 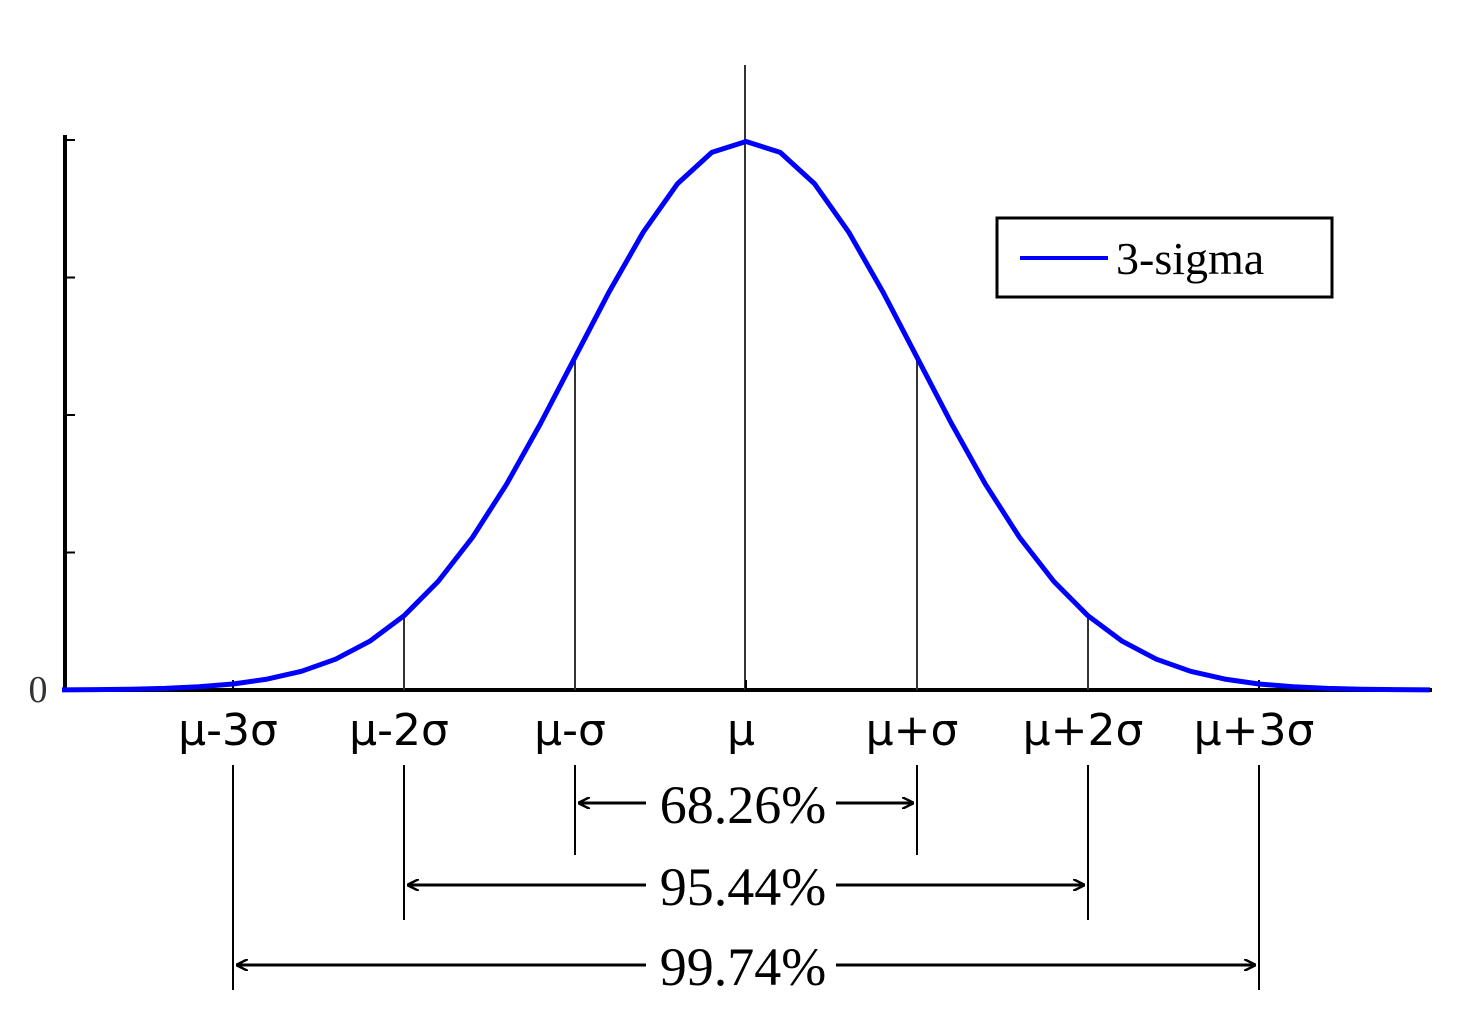 I want to click on y-tick-label: 0, so click(x=38, y=690).